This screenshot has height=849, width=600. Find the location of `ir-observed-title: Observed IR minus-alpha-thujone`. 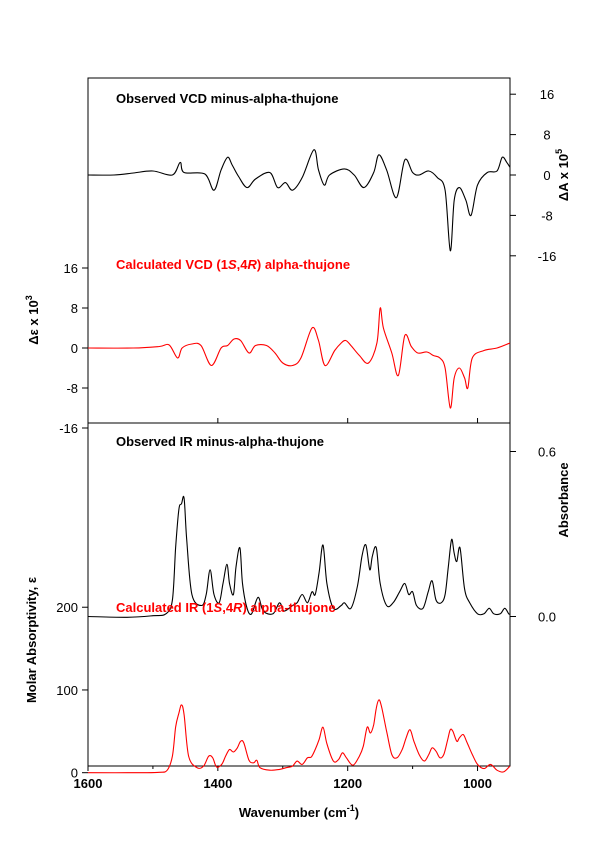

ir-observed-title: Observed IR minus-alpha-thujone is located at coordinates (220, 441).